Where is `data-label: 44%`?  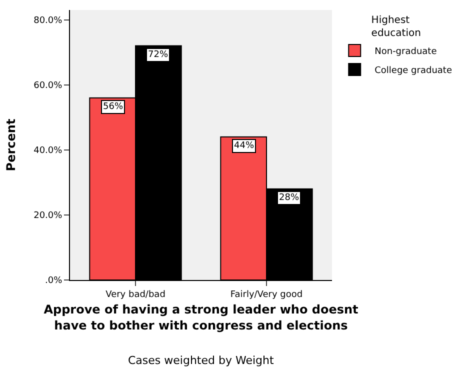 data-label: 44% is located at coordinates (244, 146).